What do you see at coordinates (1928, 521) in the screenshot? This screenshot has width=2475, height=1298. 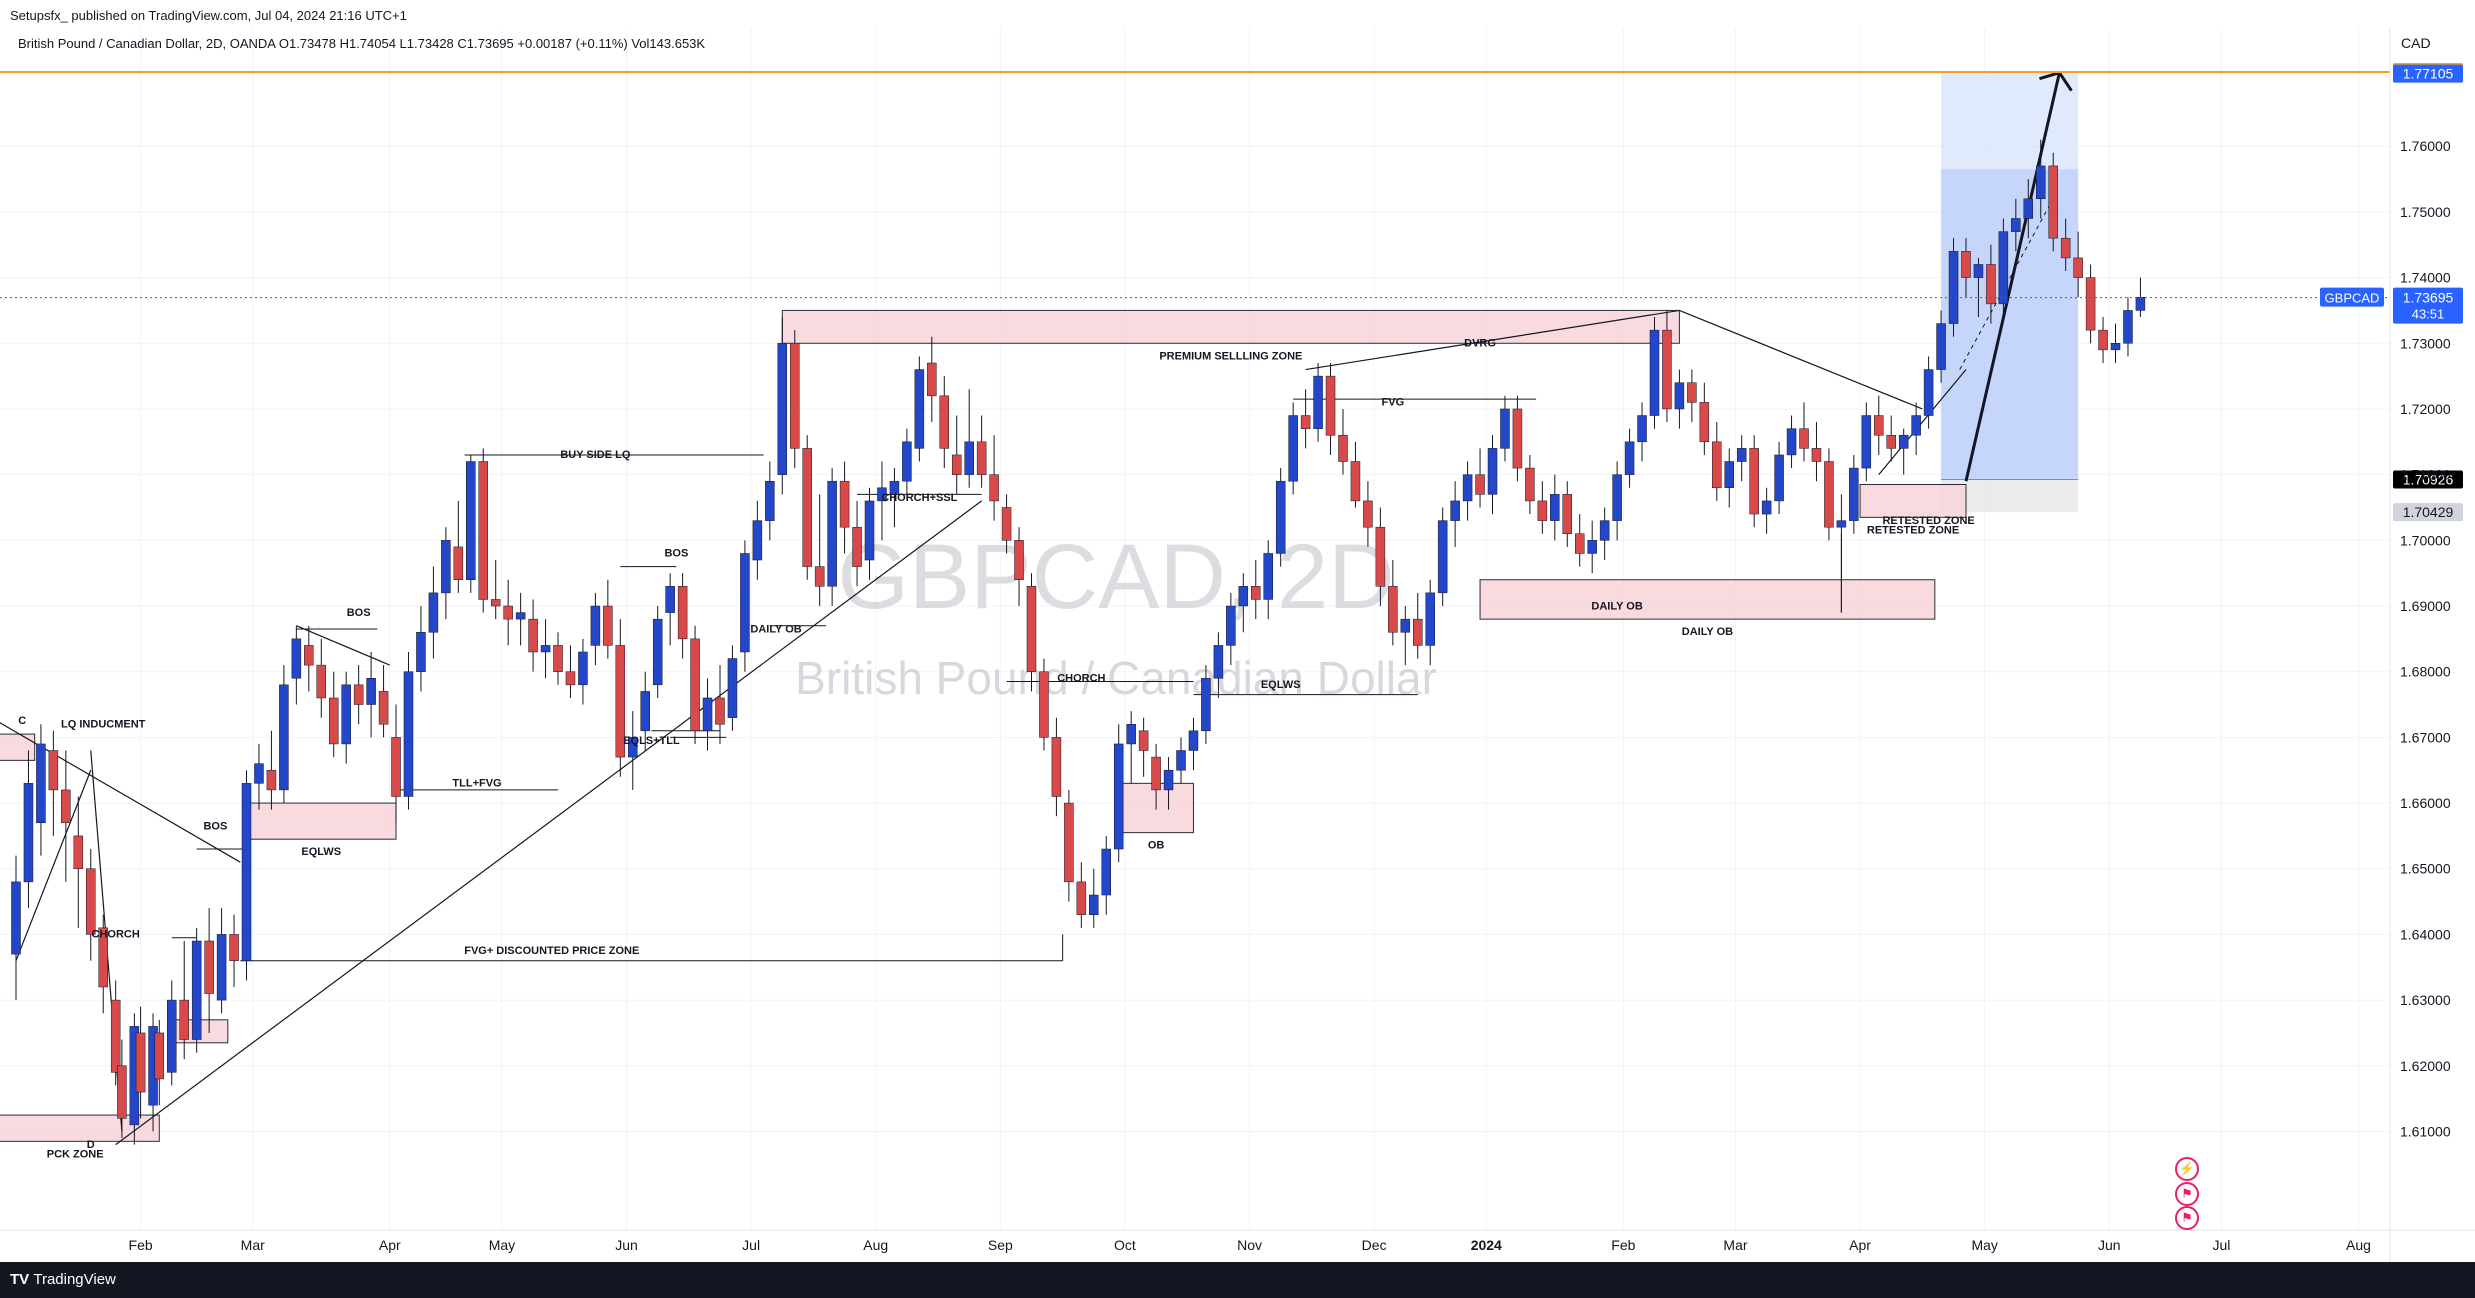 I see `annotation-label: RETESTED ZONE` at bounding box center [1928, 521].